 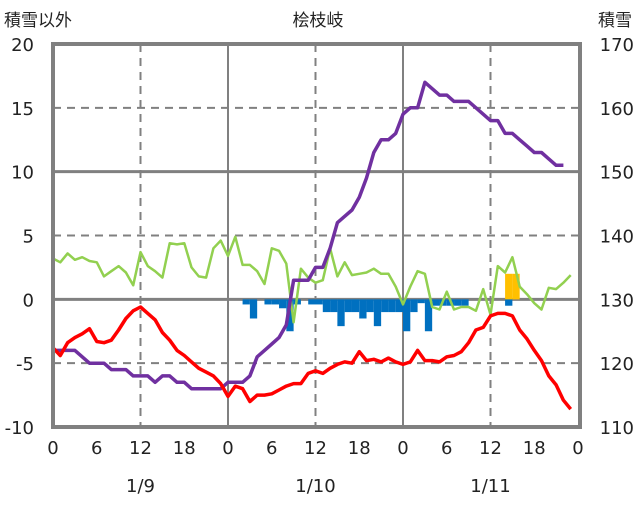 I want to click on y-left-tick-label: 0, so click(x=28, y=300).